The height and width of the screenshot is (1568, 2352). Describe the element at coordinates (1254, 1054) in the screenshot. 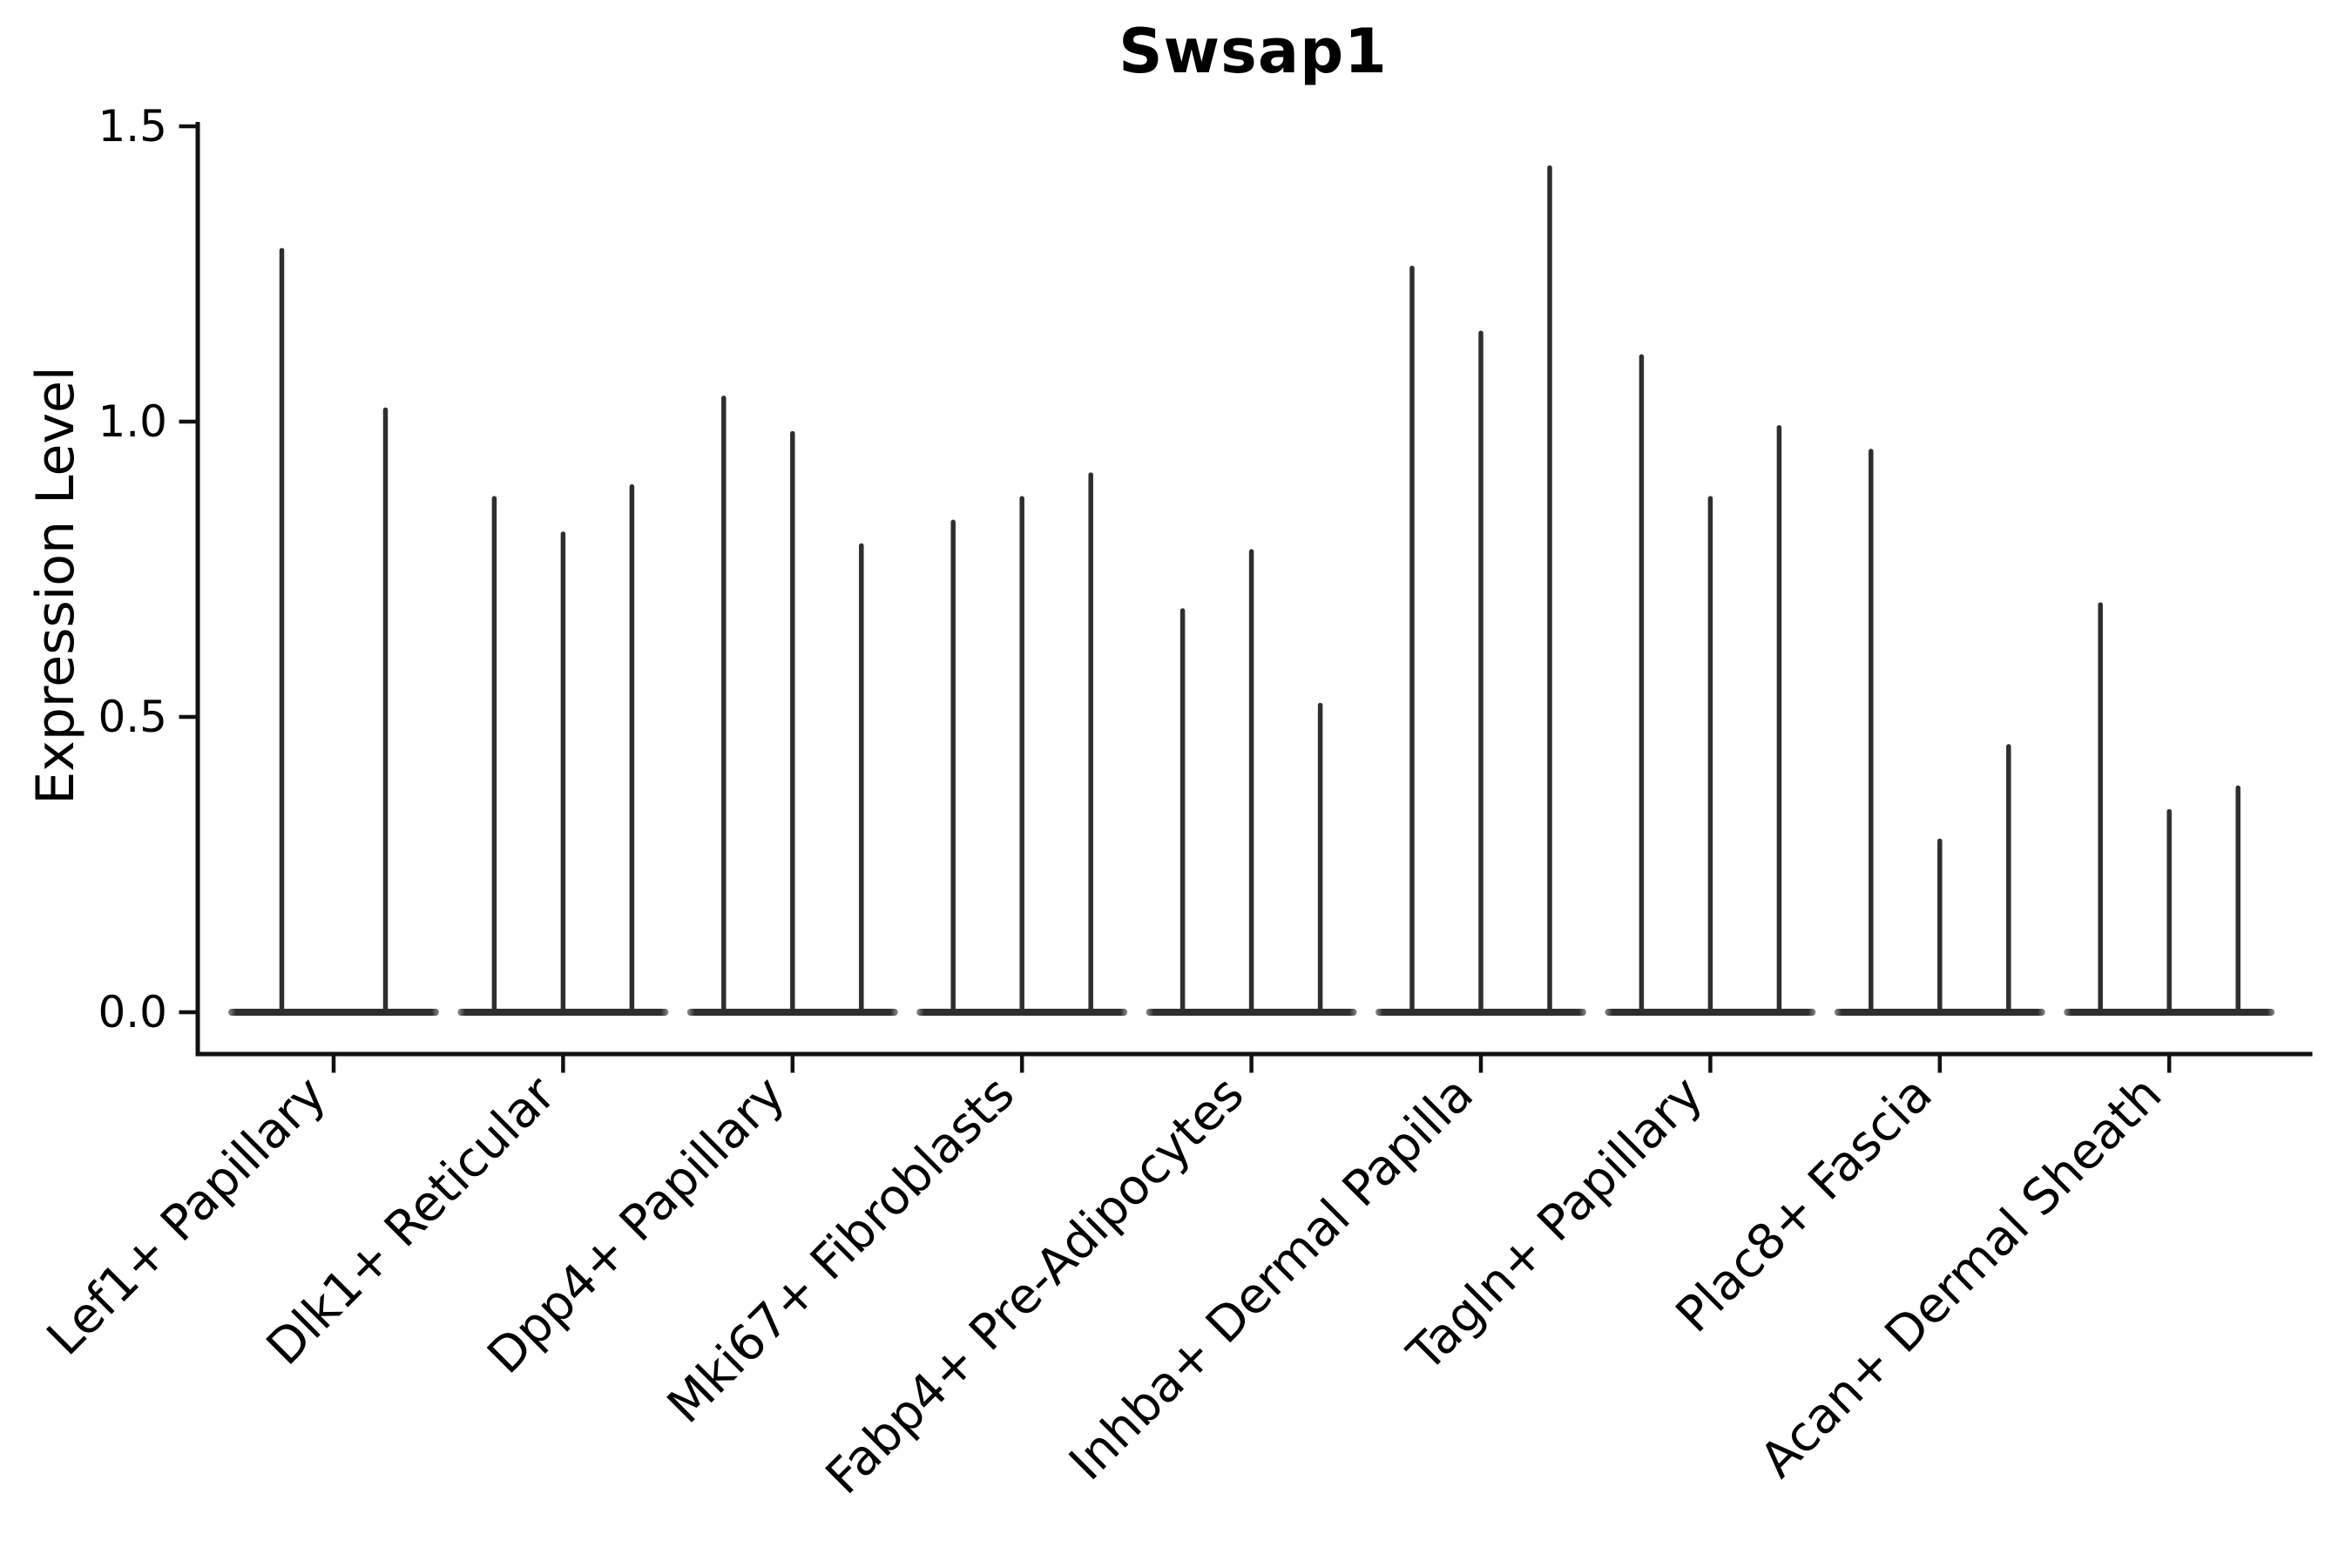

I see `x-axis-spine` at that location.